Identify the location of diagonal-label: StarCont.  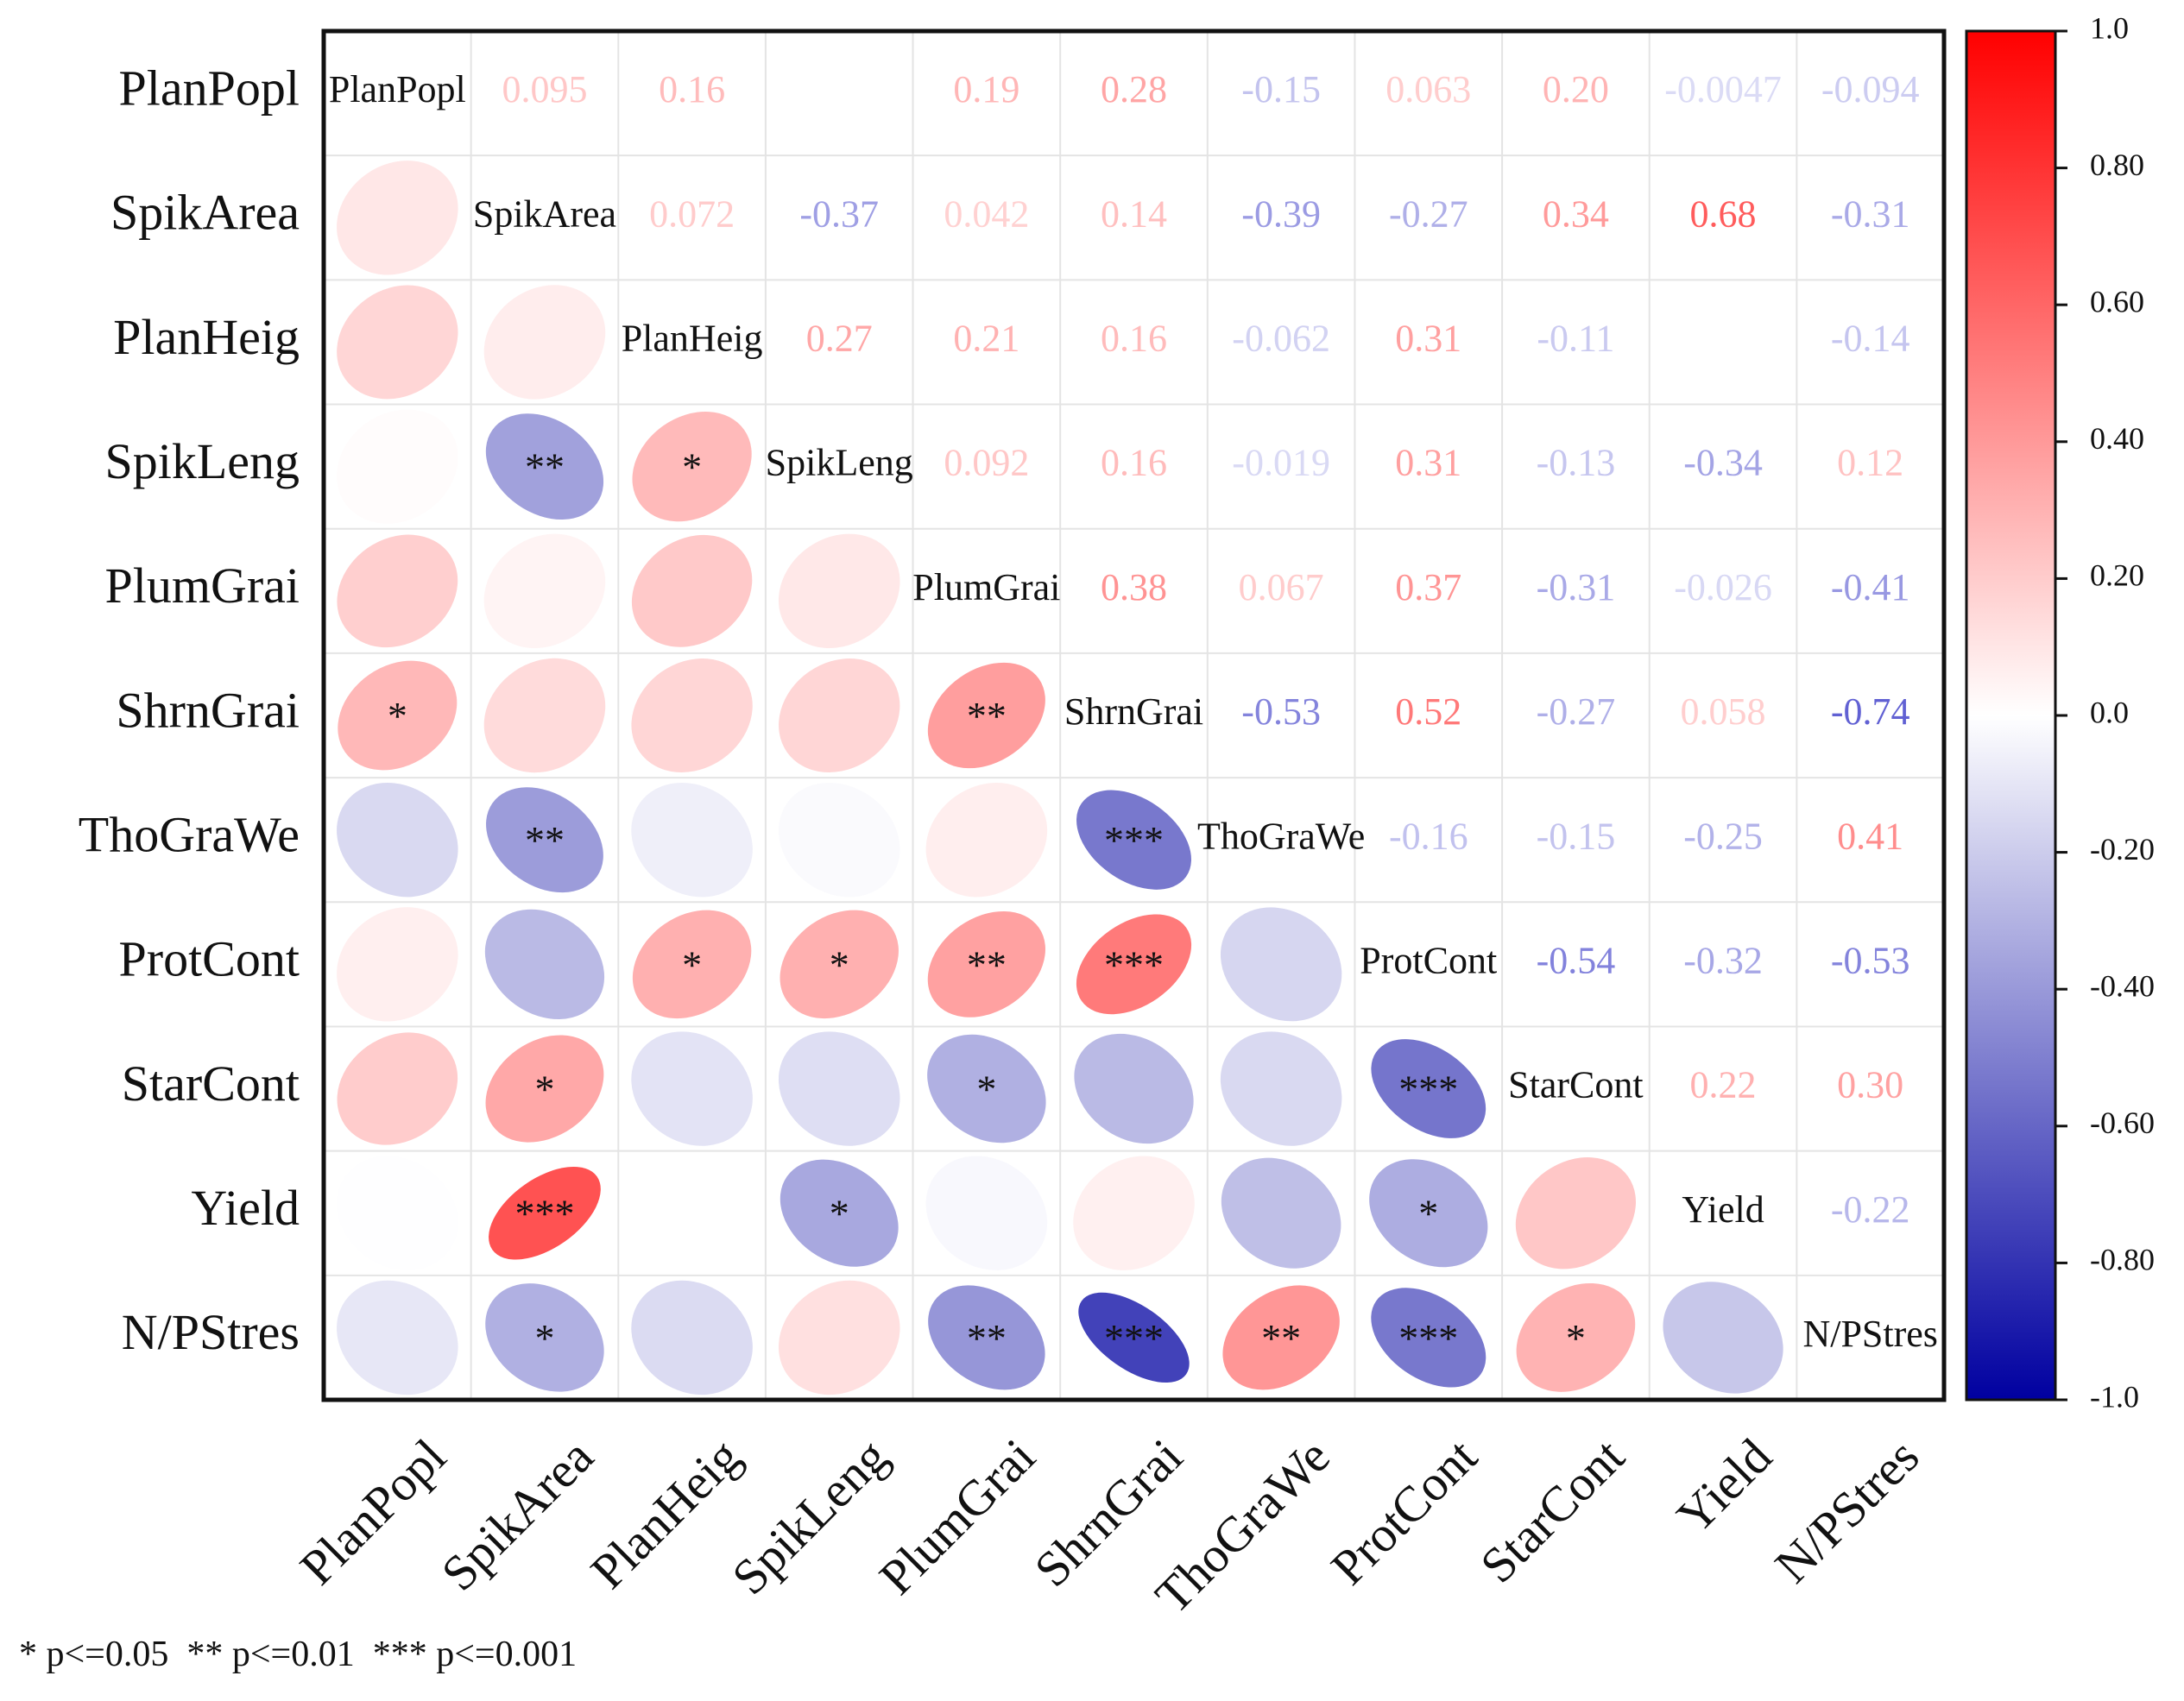
(1576, 1085).